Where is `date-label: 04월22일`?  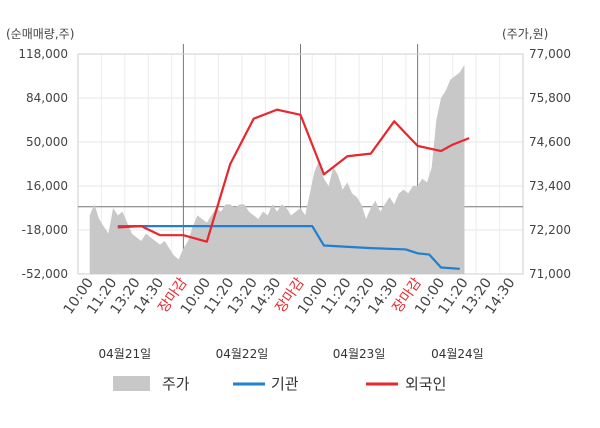
date-label: 04월22일 is located at coordinates (242, 354).